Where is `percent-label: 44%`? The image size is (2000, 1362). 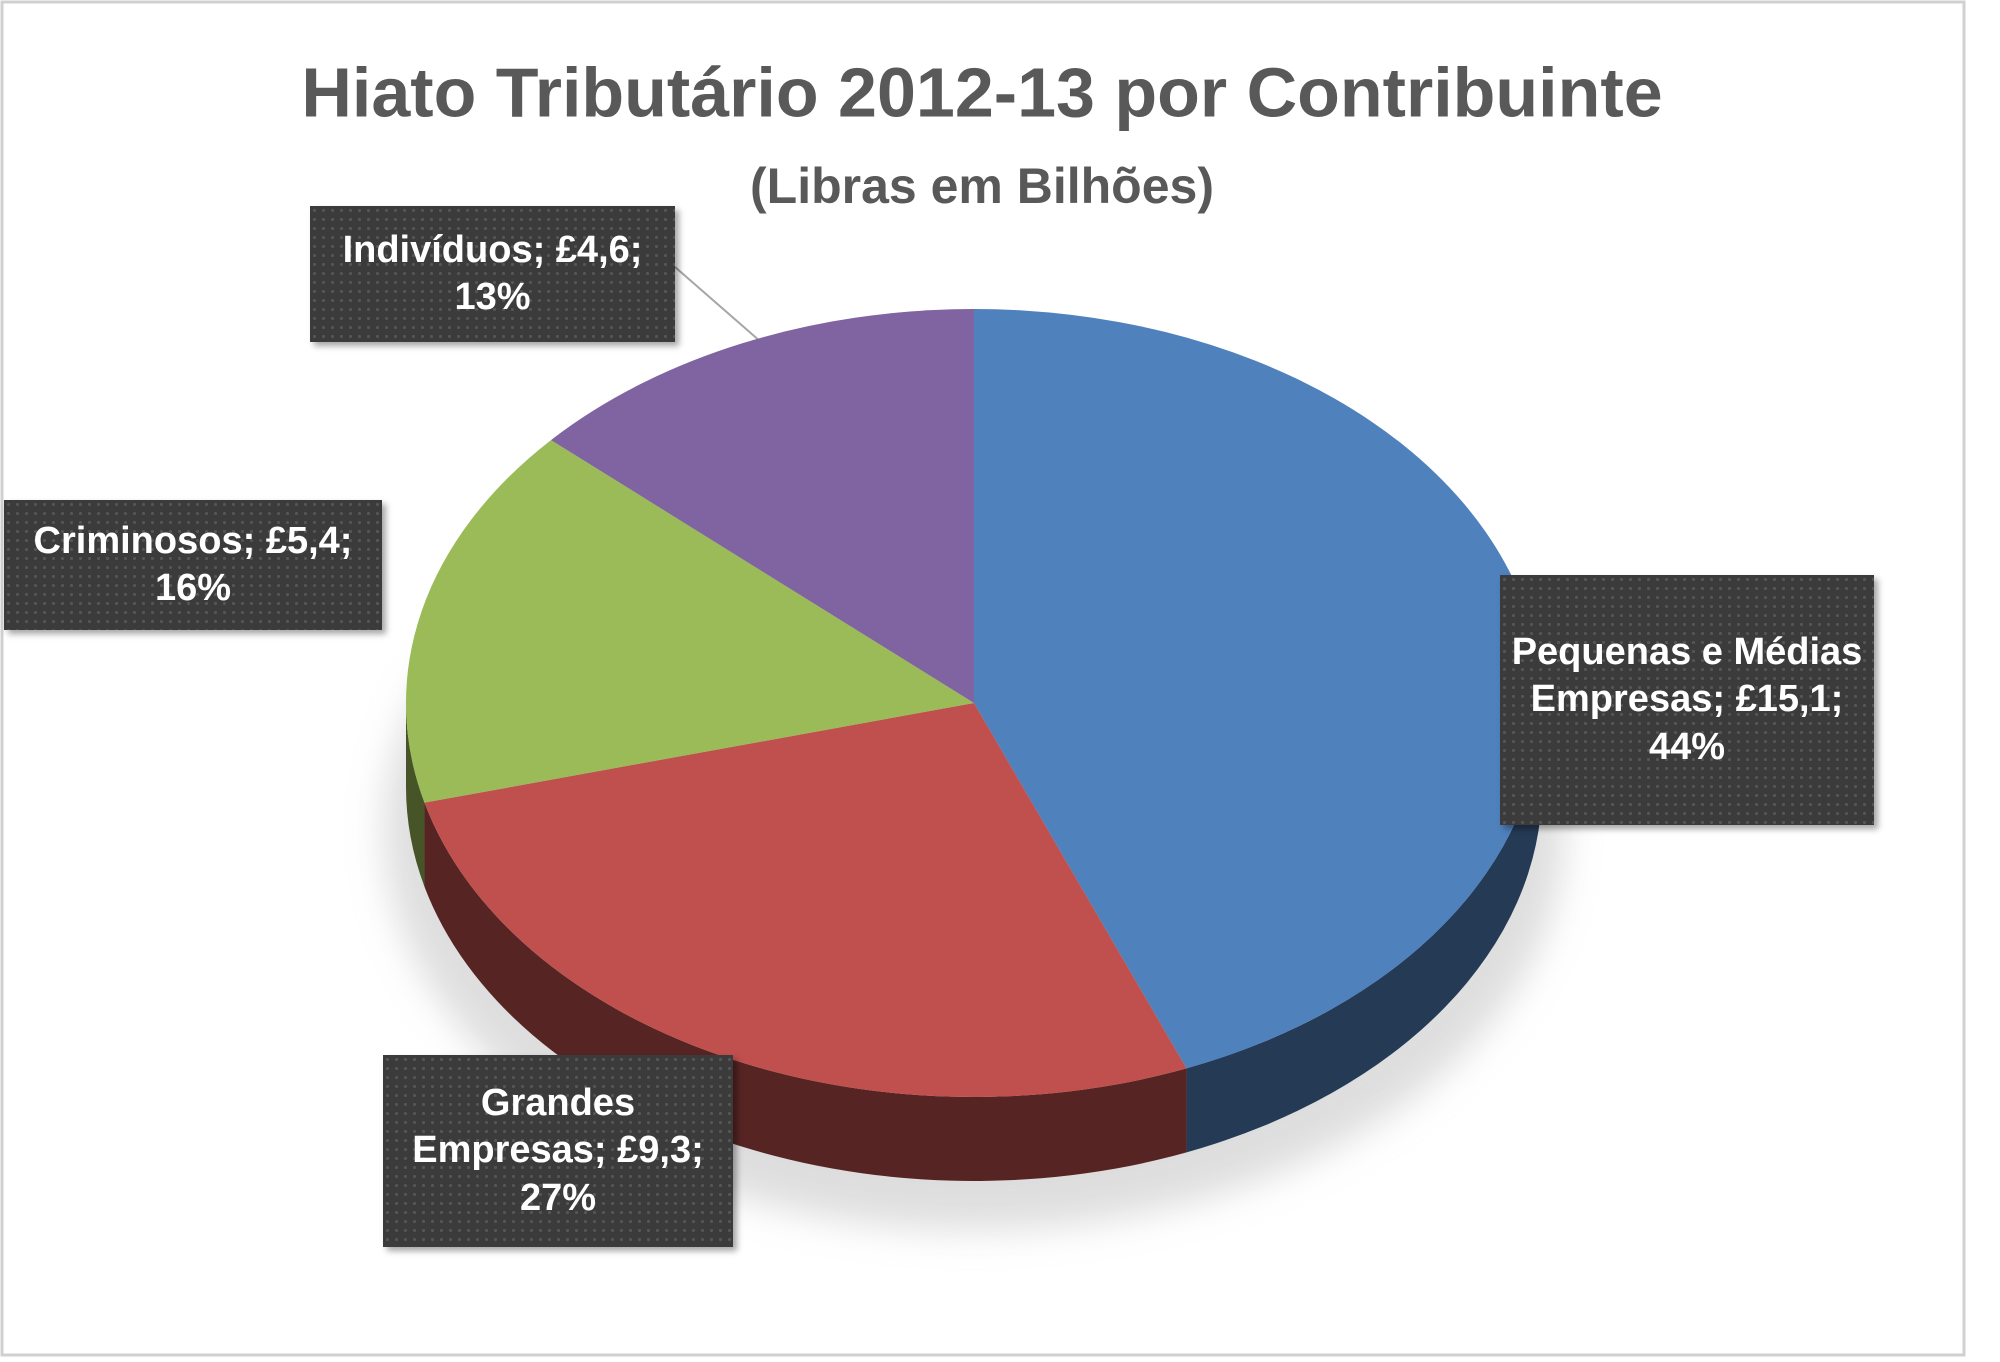 percent-label: 44% is located at coordinates (1687, 746).